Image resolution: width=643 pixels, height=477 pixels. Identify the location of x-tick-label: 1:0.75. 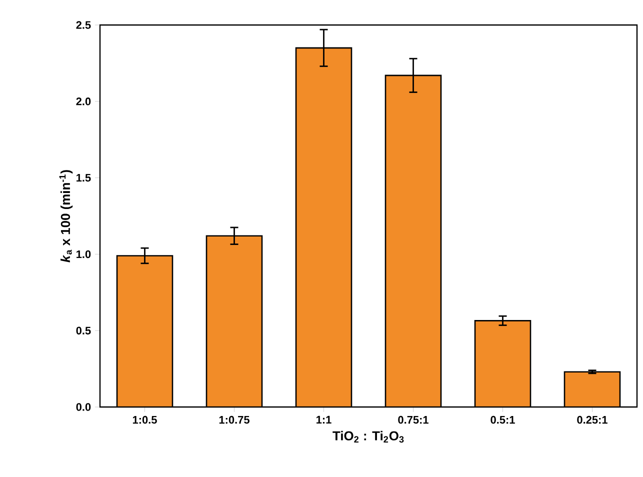
(234, 420).